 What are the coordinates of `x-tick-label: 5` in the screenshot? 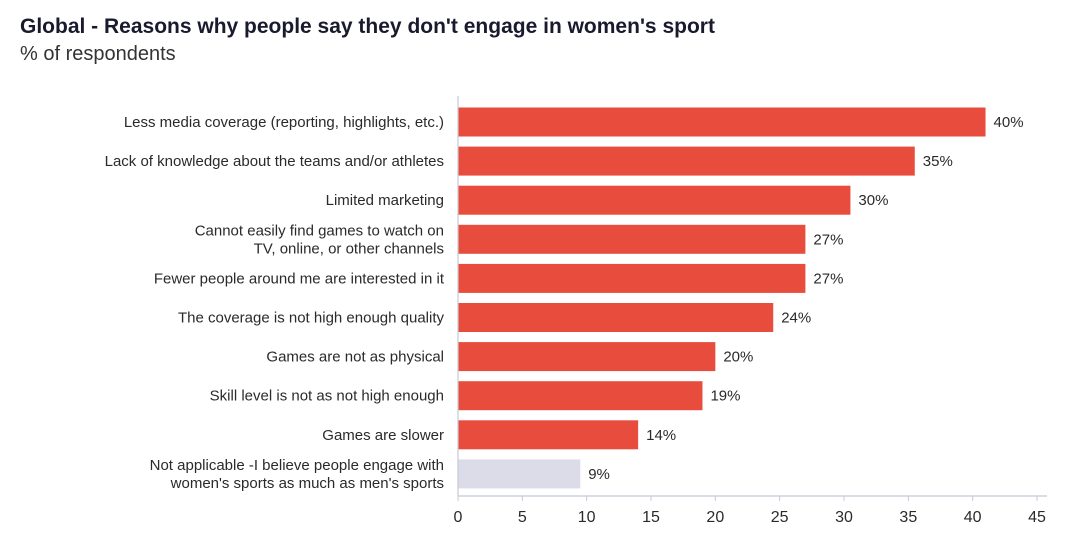 It's located at (522, 517).